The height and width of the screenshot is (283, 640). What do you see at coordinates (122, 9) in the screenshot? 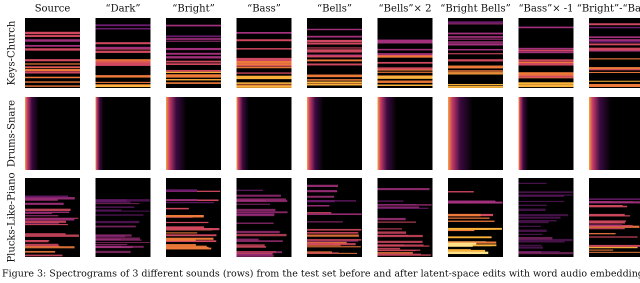
I see `column-header: “Dark”` at bounding box center [122, 9].